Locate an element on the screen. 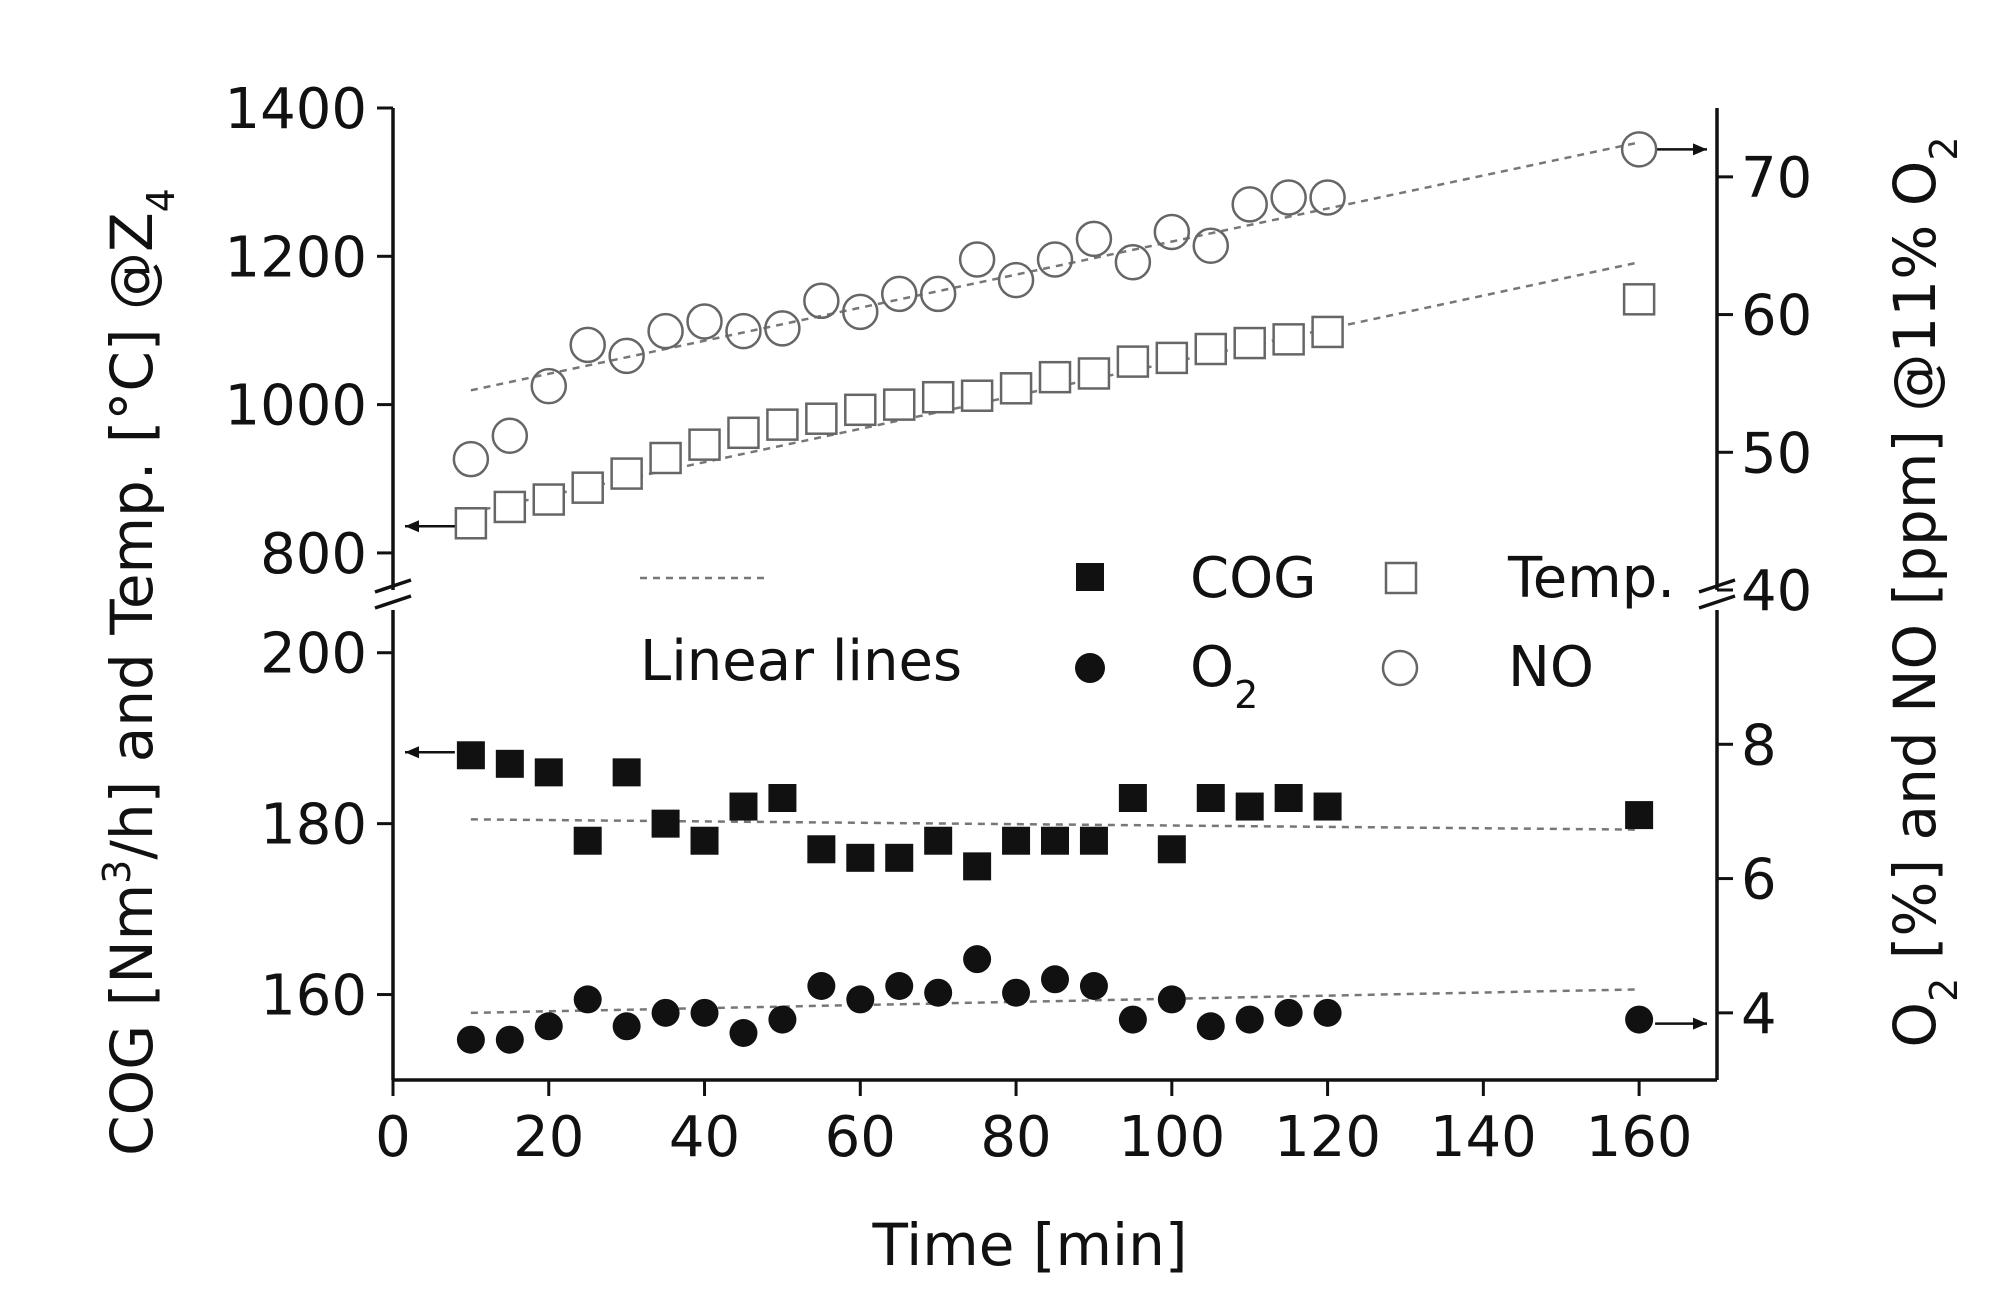  fit-line-no is located at coordinates (1055, 266).